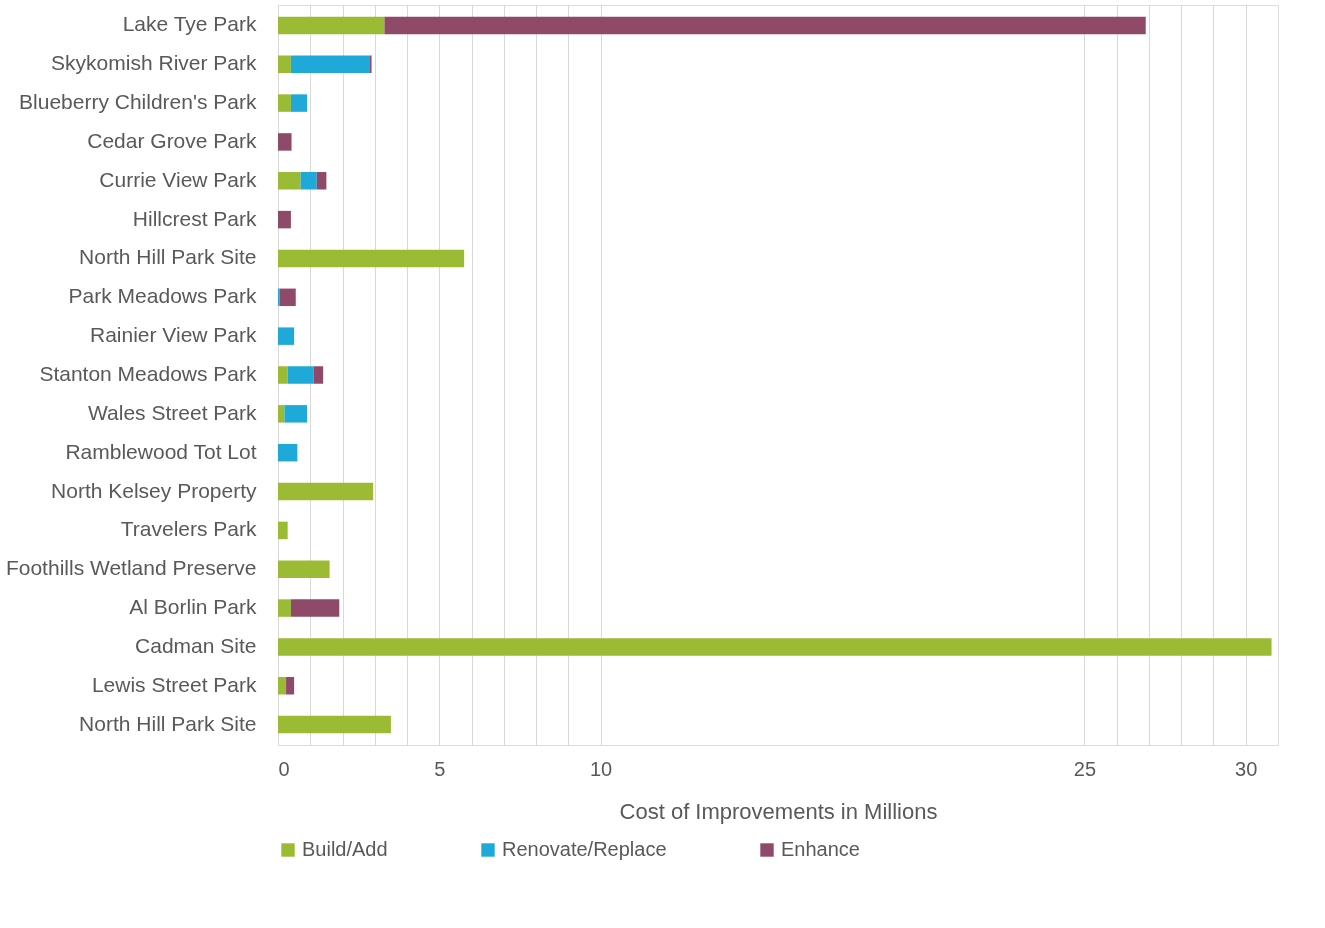  I want to click on x-axis-title: Cost of Improvements in Millions, so click(778, 811).